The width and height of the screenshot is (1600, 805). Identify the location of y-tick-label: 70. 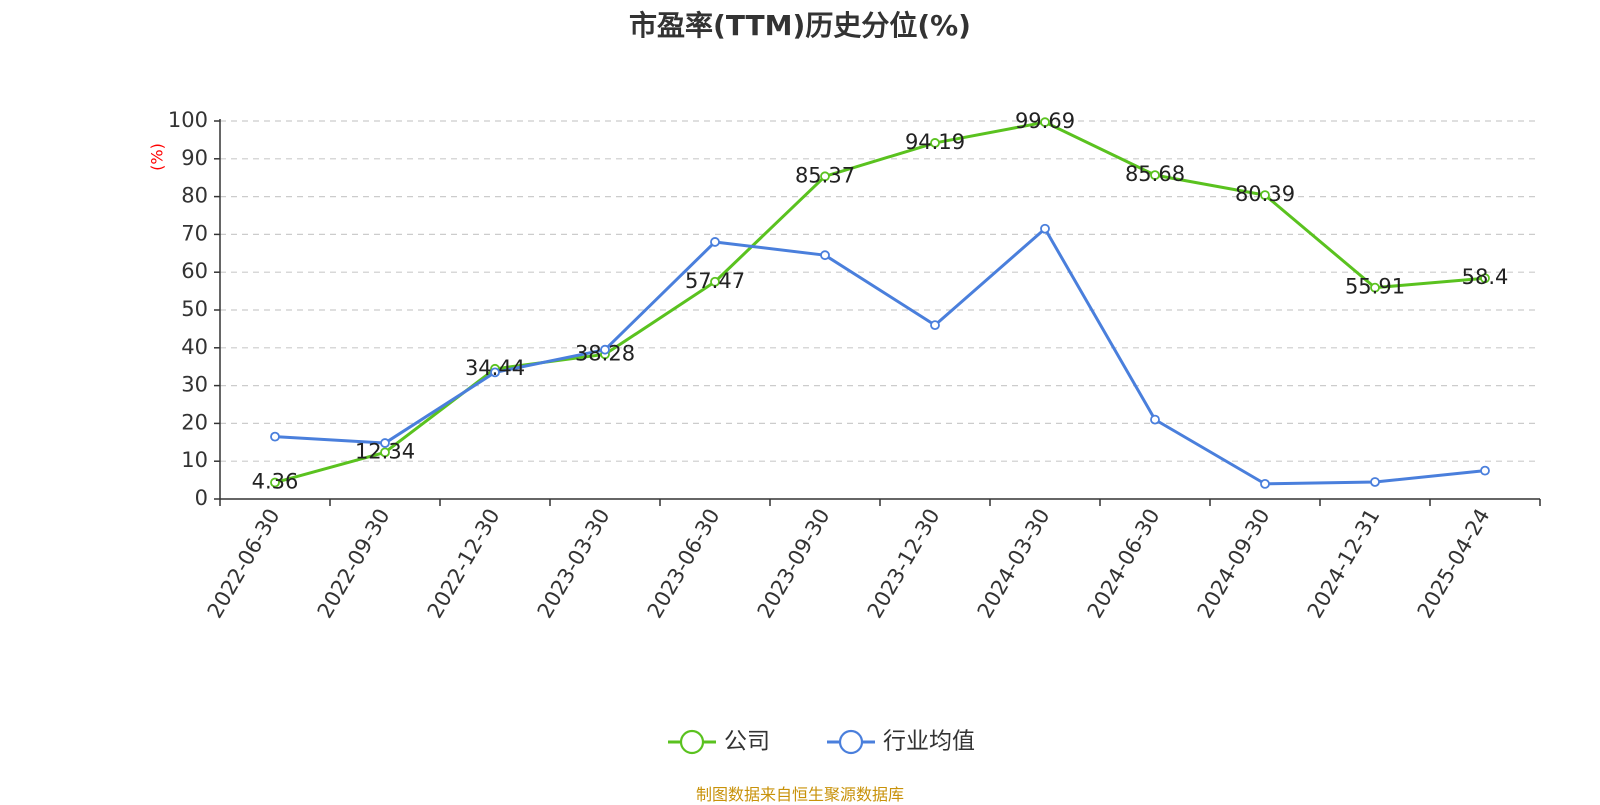
(194, 233).